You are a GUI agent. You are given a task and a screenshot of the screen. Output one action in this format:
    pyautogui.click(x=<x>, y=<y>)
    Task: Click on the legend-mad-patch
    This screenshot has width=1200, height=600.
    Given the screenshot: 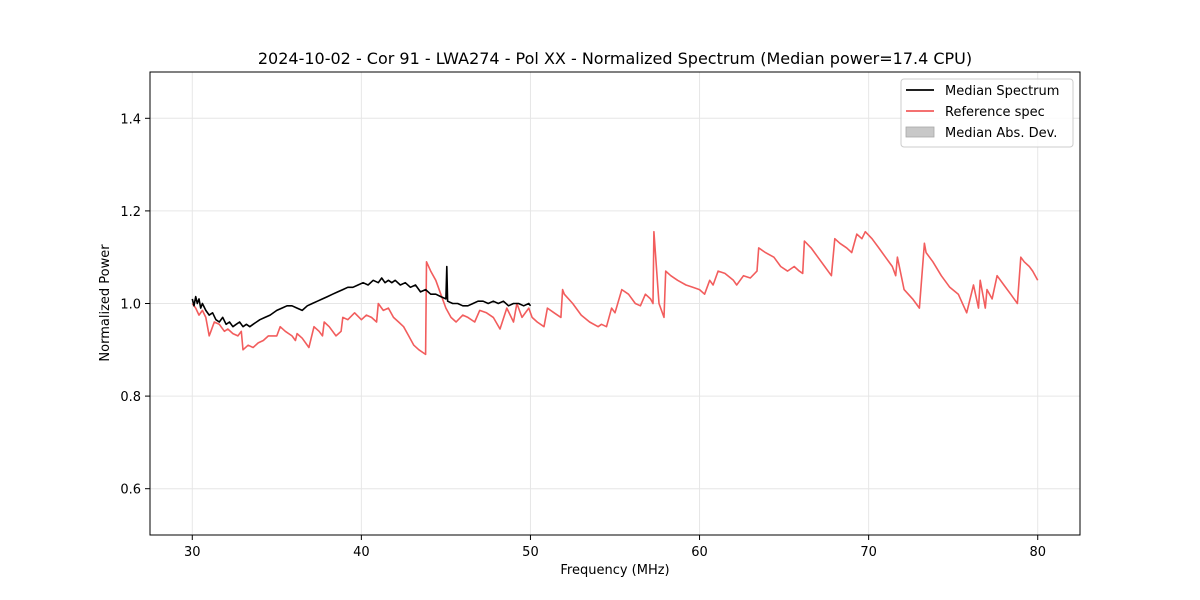 What is the action you would take?
    pyautogui.click(x=920, y=132)
    